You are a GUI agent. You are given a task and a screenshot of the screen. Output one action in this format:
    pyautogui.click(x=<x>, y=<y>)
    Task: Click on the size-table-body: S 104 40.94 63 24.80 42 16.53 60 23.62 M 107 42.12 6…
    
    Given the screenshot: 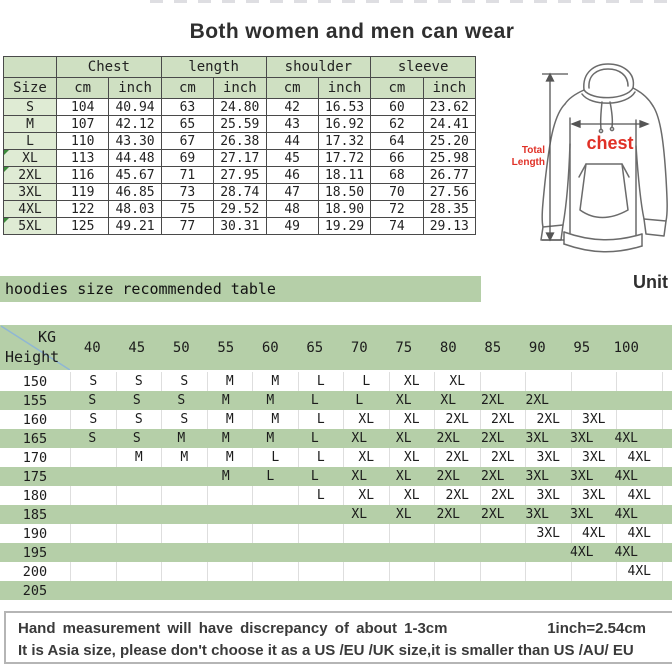 What is the action you would take?
    pyautogui.click(x=240, y=166)
    